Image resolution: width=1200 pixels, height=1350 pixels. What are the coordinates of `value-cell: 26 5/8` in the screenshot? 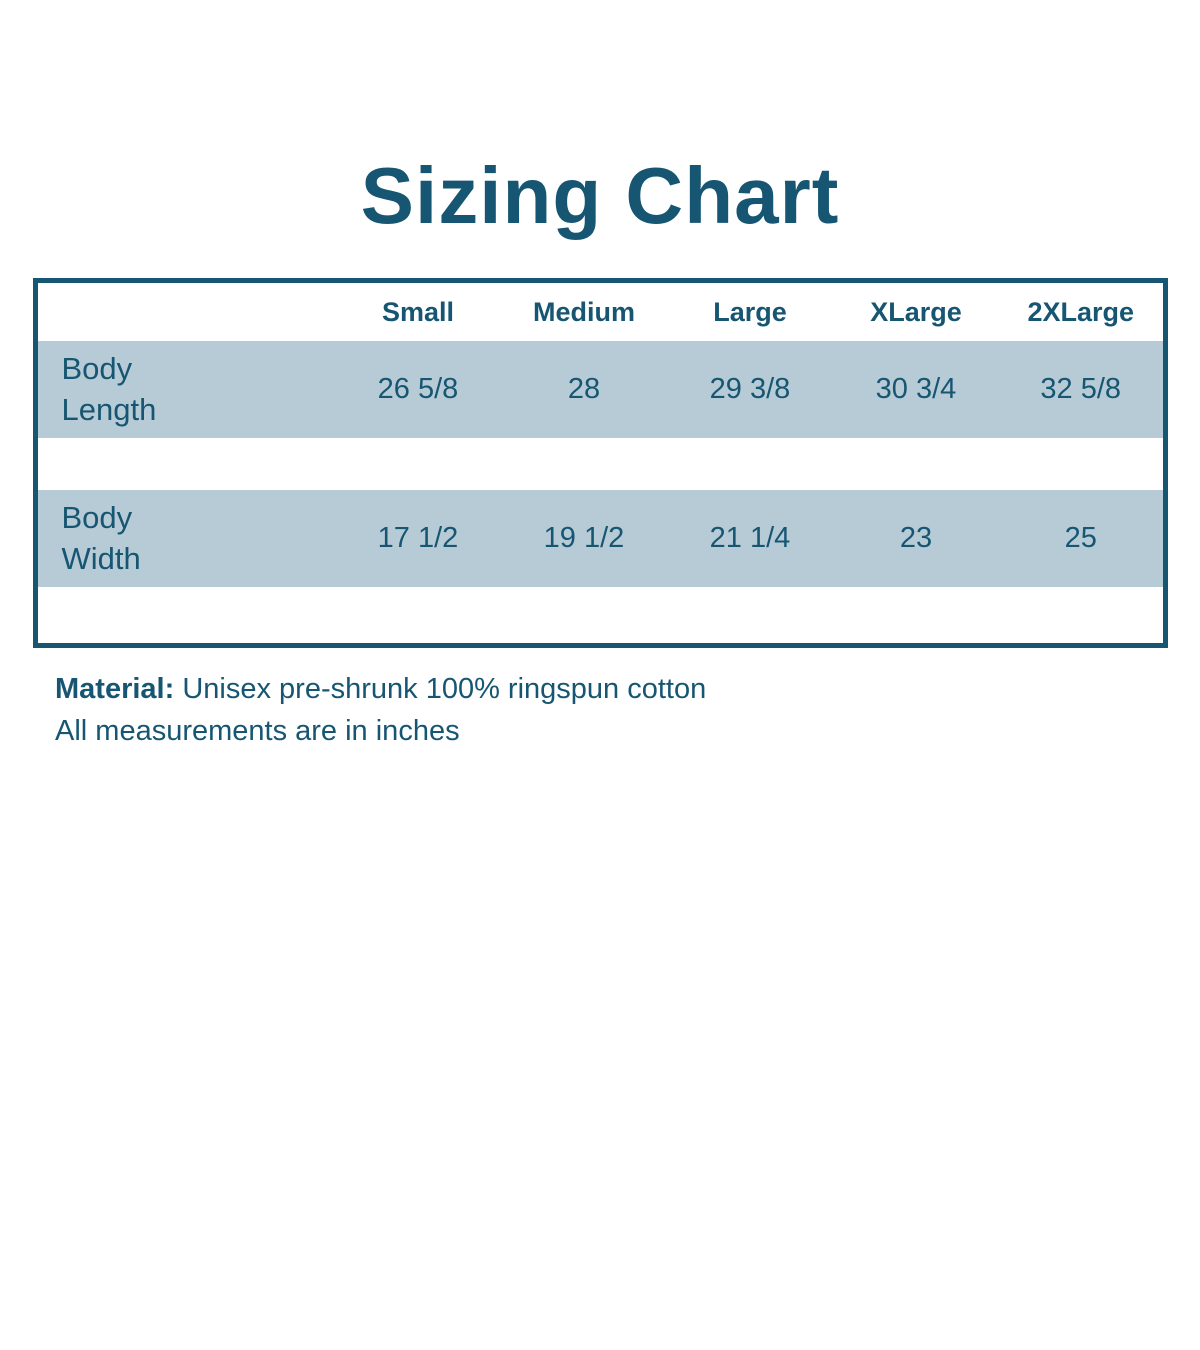 It's located at (418, 389).